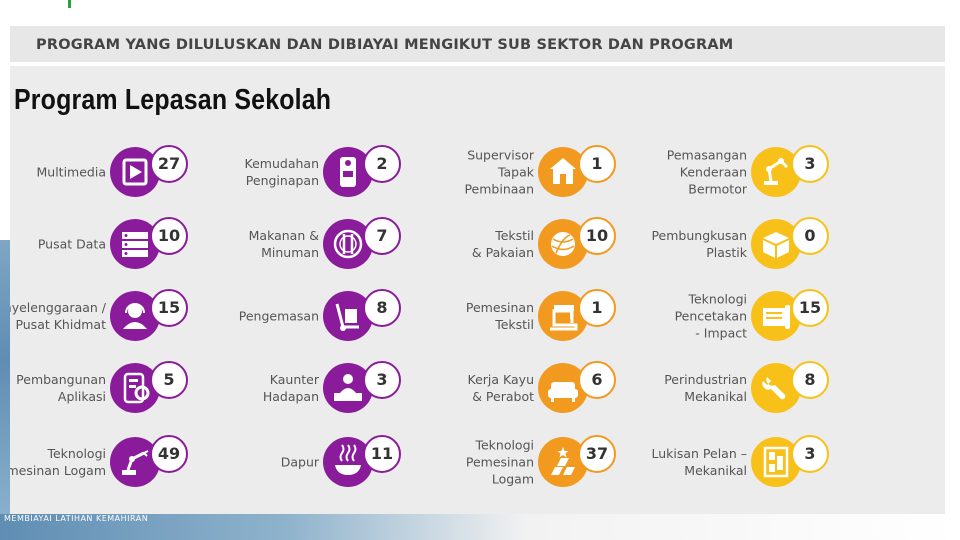 The width and height of the screenshot is (960, 540). I want to click on program-label: Multimedia, so click(72, 172).